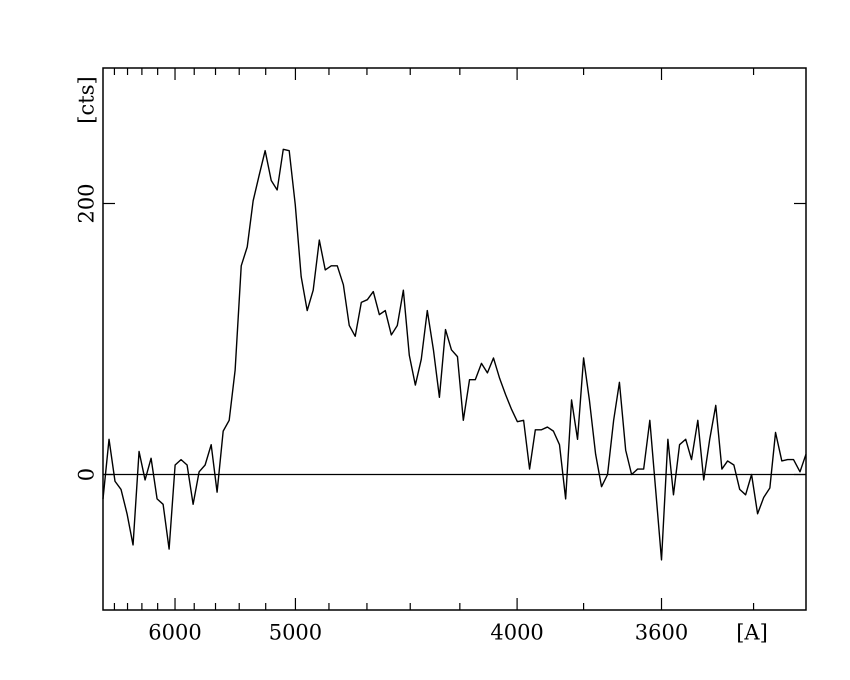 The width and height of the screenshot is (850, 680). Describe the element at coordinates (87, 474) in the screenshot. I see `y-tick-label: 0` at that location.